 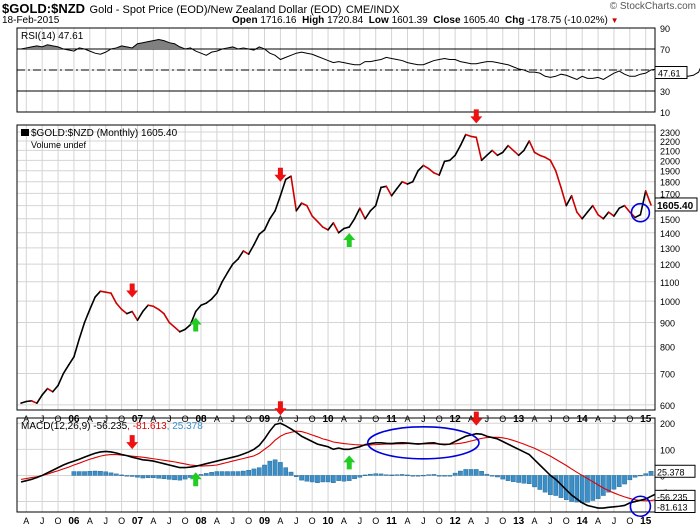 I want to click on close-value: 1605.40, so click(x=481, y=20).